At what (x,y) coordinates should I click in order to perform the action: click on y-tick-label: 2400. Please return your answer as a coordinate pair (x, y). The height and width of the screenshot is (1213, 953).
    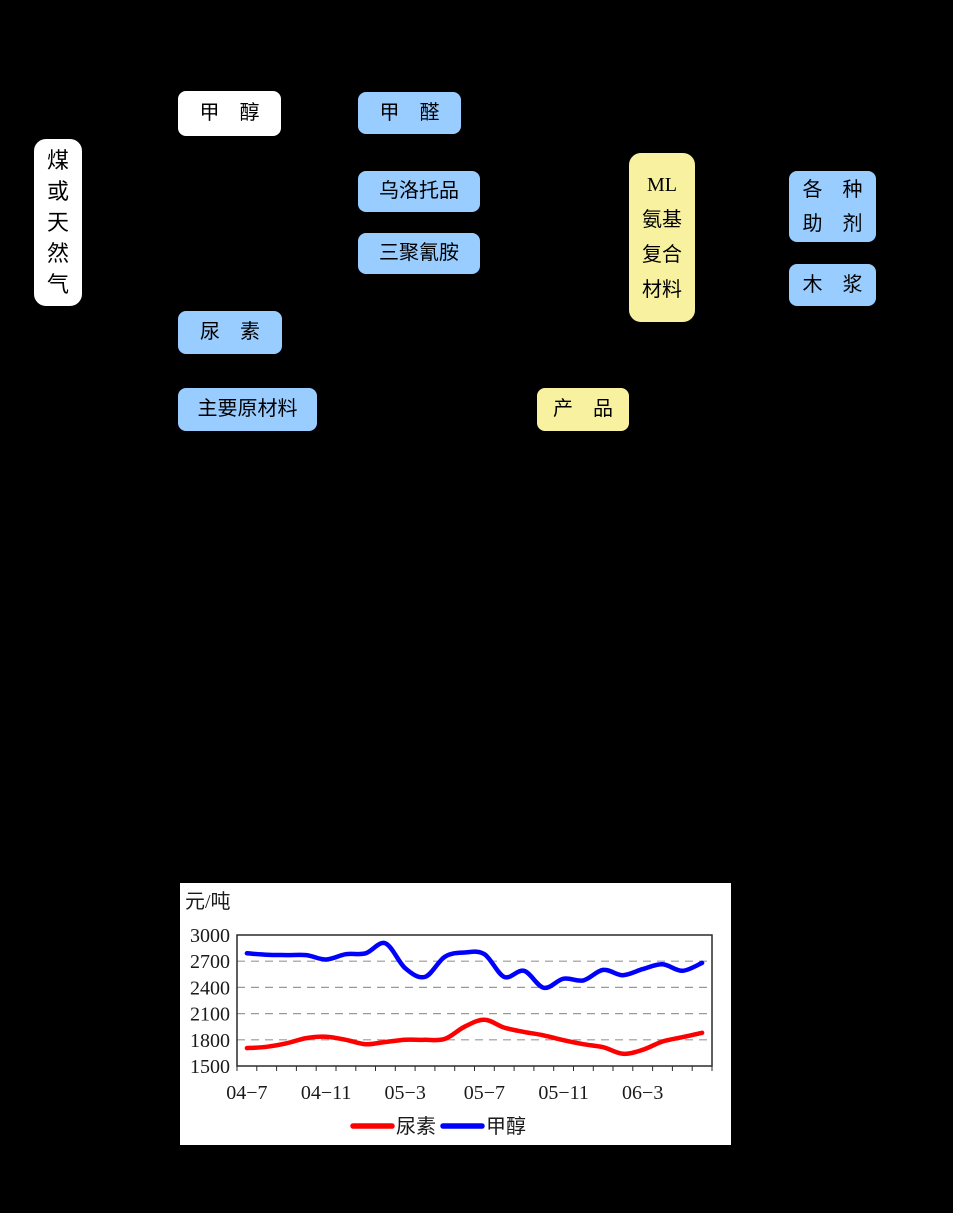
    Looking at the image, I should click on (210, 988).